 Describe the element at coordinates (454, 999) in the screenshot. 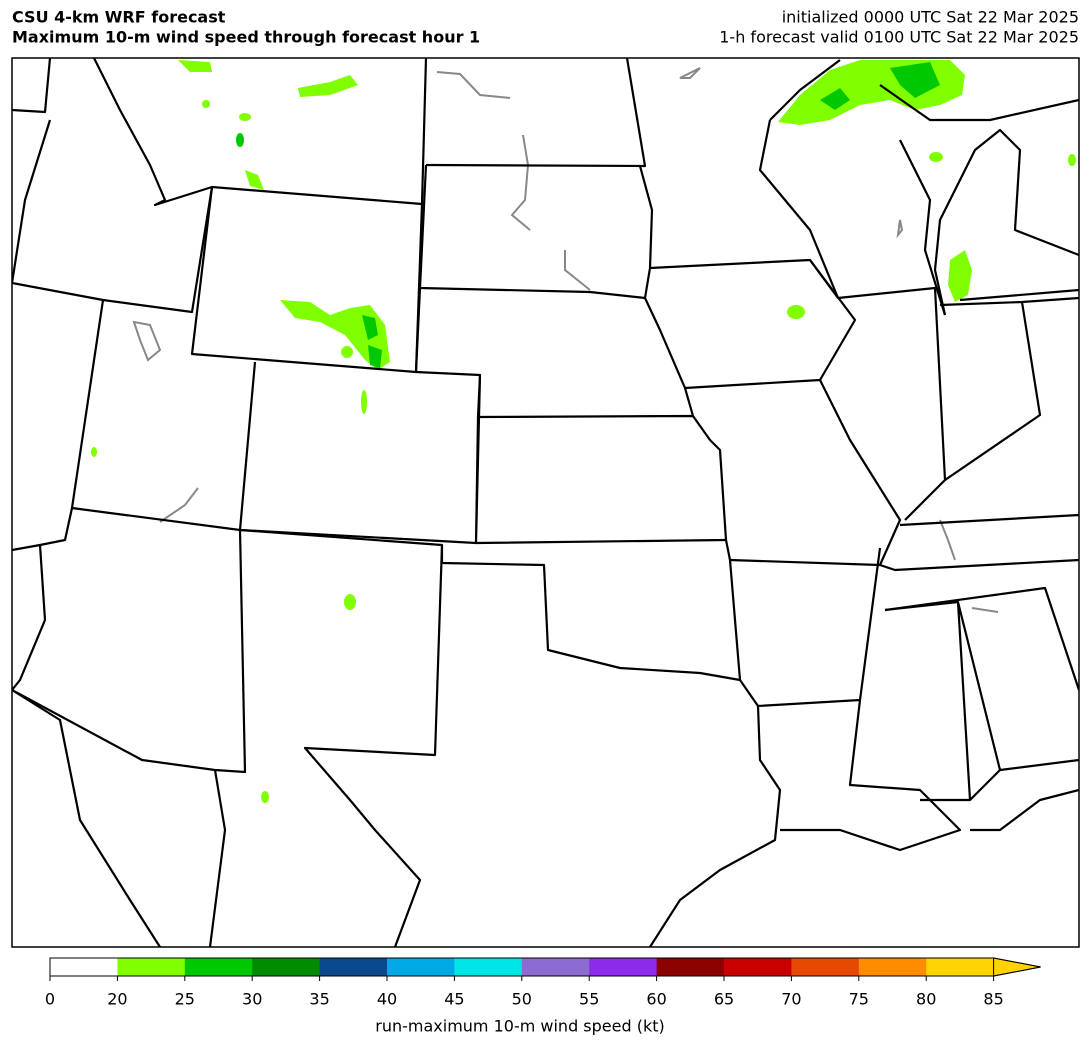

I see `tick-label: 45` at that location.